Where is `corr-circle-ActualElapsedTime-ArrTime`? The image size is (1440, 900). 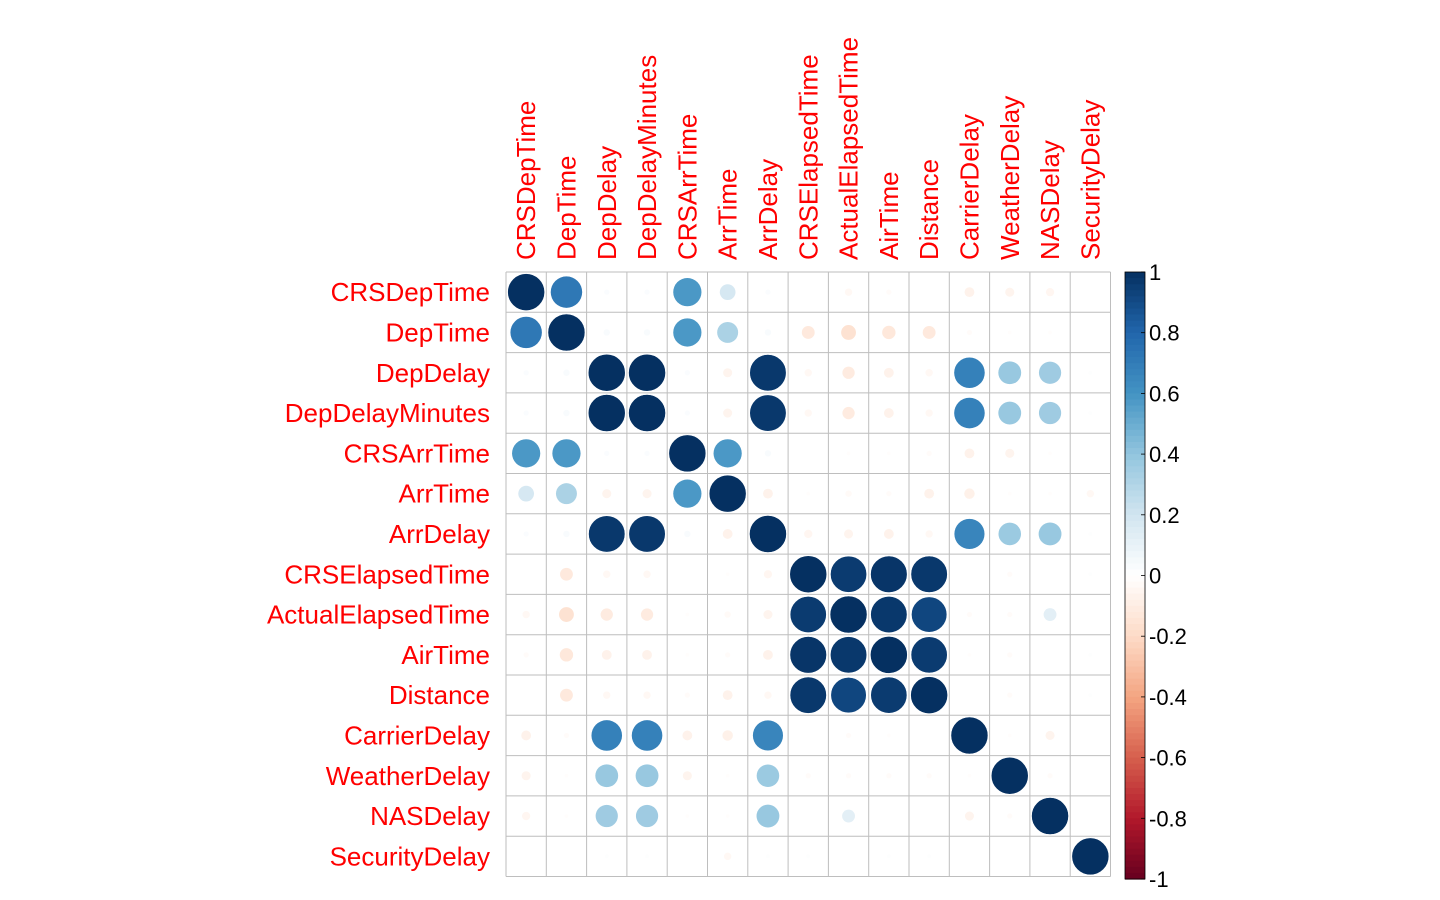 corr-circle-ActualElapsedTime-ArrTime is located at coordinates (727, 614).